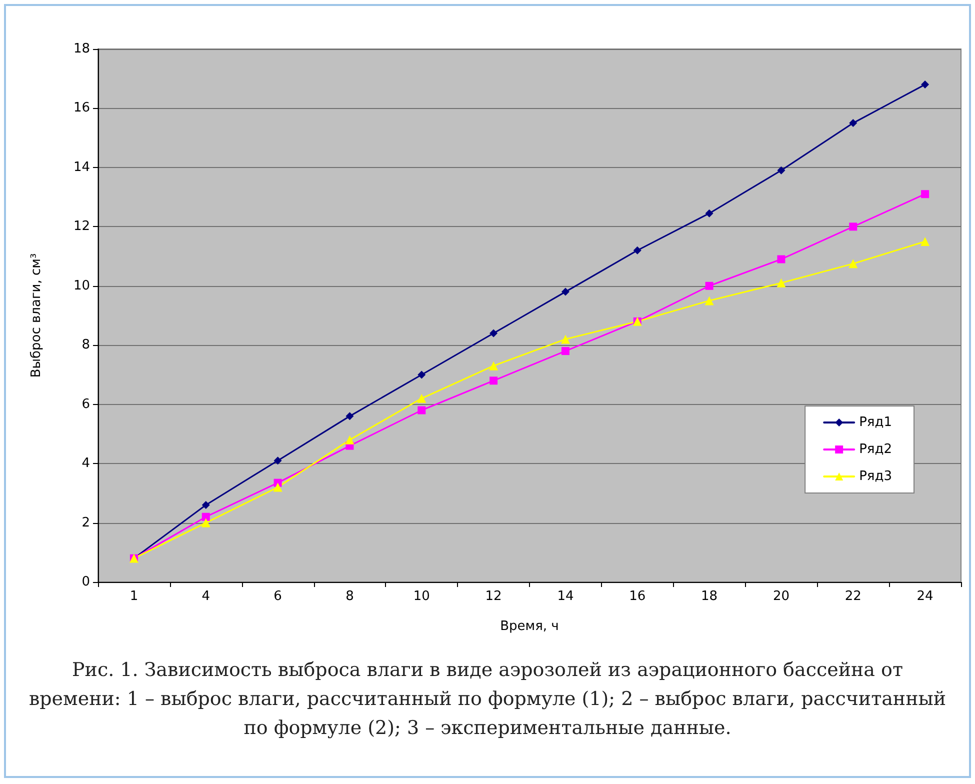  I want to click on x-axis-title: Время, ч, so click(529, 626).